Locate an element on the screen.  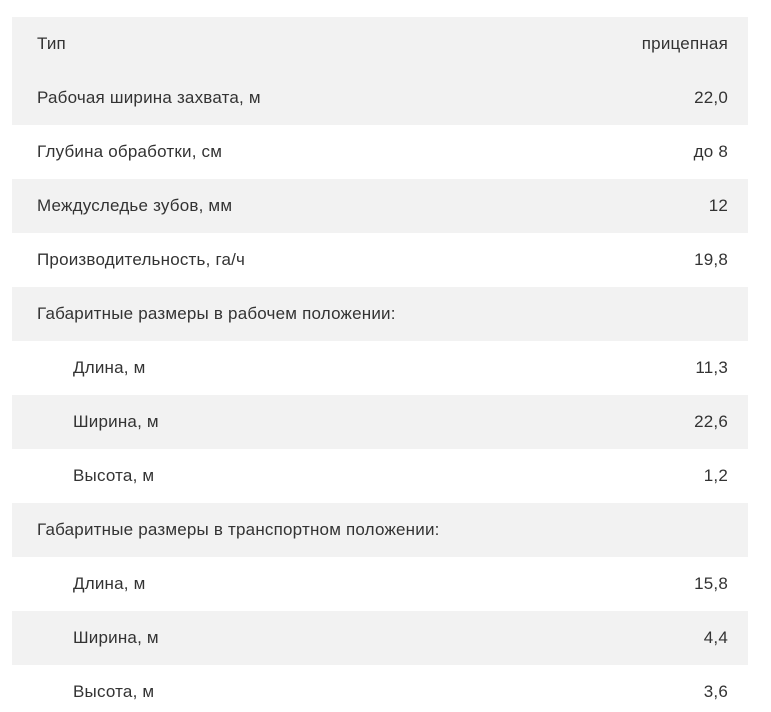
table-row: Рабочая ширина захвата, м 22,0 is located at coordinates (380, 98).